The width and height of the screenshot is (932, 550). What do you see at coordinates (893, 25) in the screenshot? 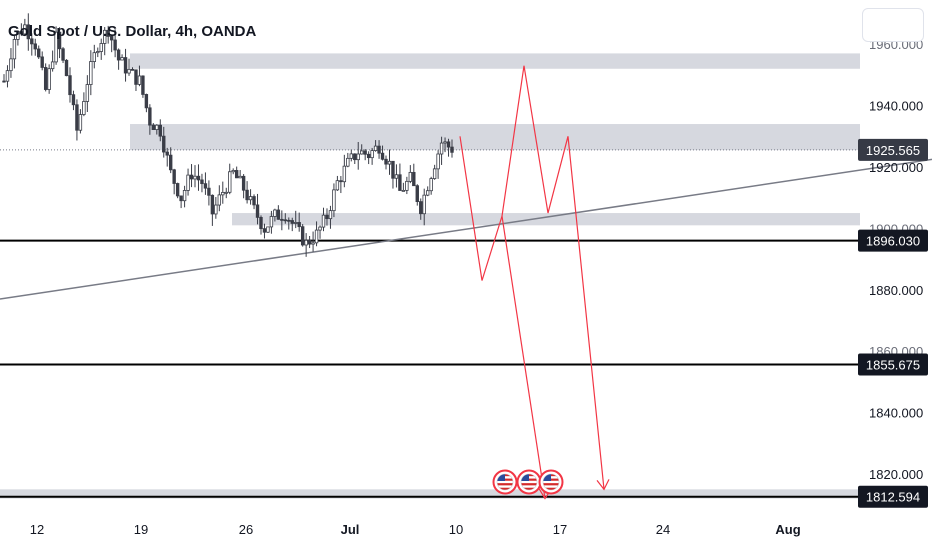
I see `chart-settings-button` at bounding box center [893, 25].